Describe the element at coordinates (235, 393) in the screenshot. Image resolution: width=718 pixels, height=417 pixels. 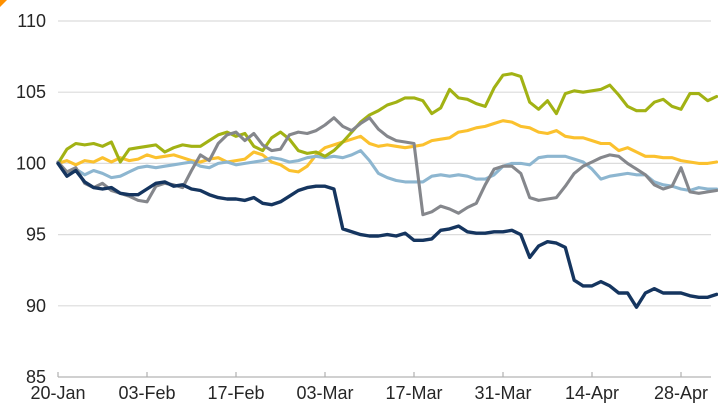
I see `x-axis-tick-label: 17-Feb` at that location.